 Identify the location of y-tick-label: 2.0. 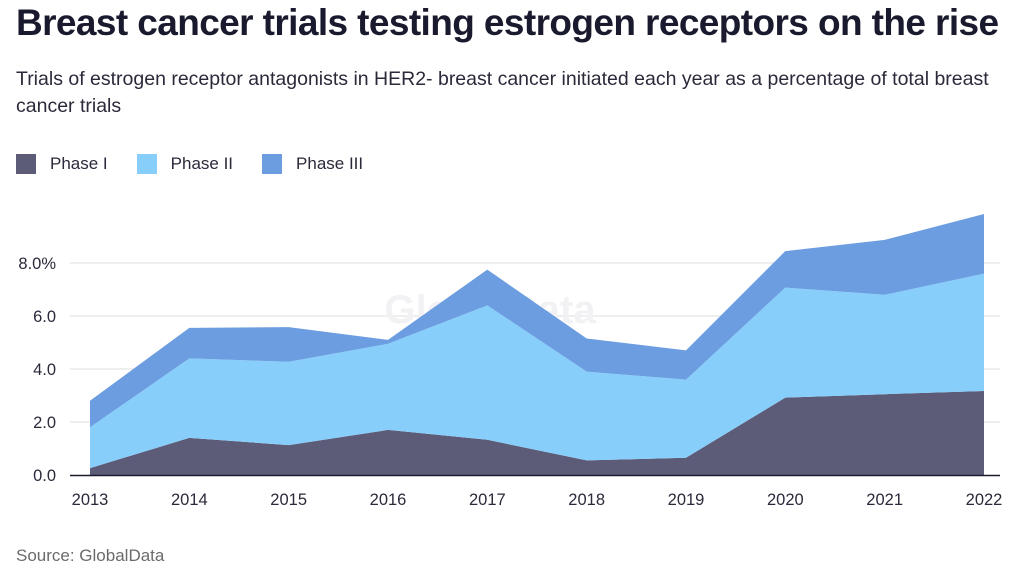
(44, 423).